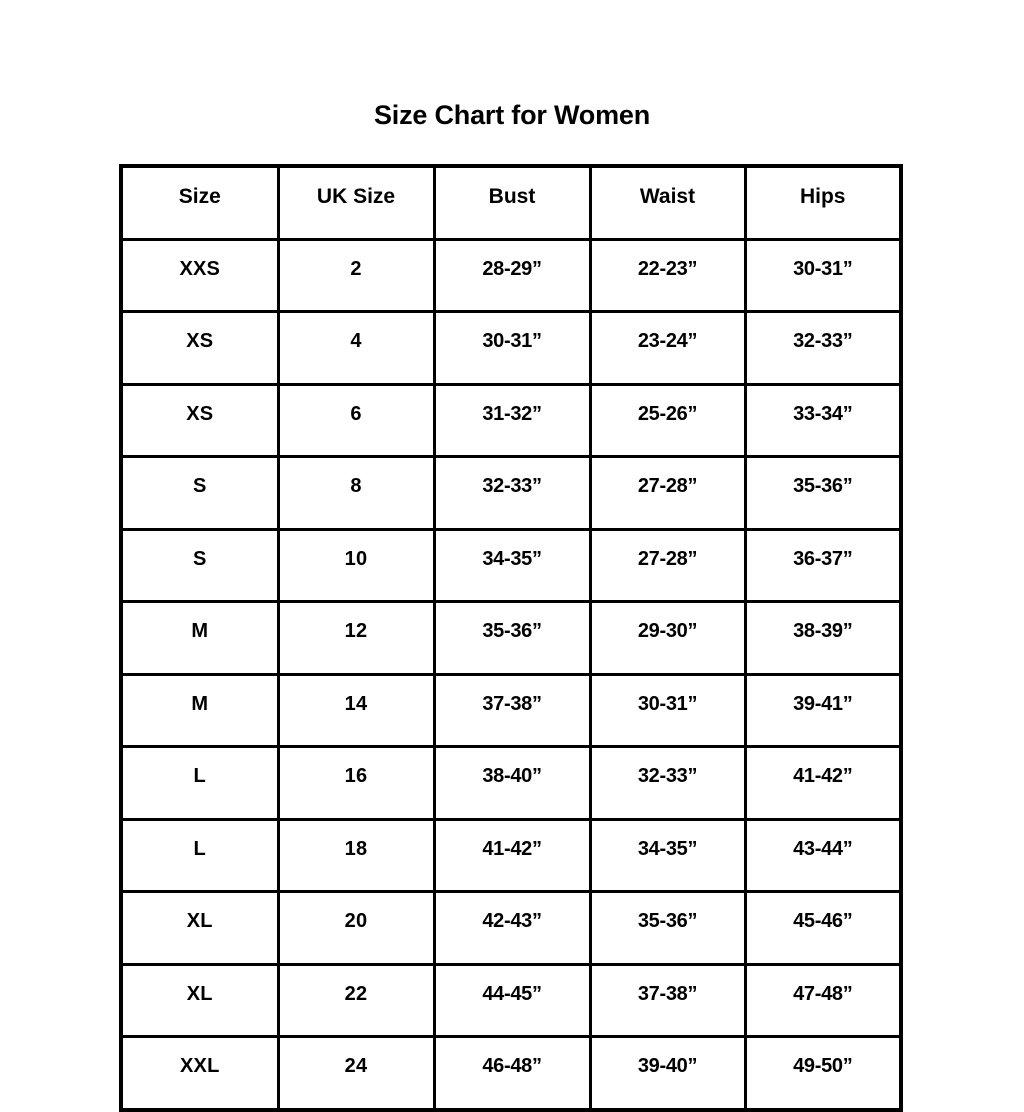 The height and width of the screenshot is (1112, 1024). Describe the element at coordinates (356, 1000) in the screenshot. I see `cell-uk-size: 22` at that location.